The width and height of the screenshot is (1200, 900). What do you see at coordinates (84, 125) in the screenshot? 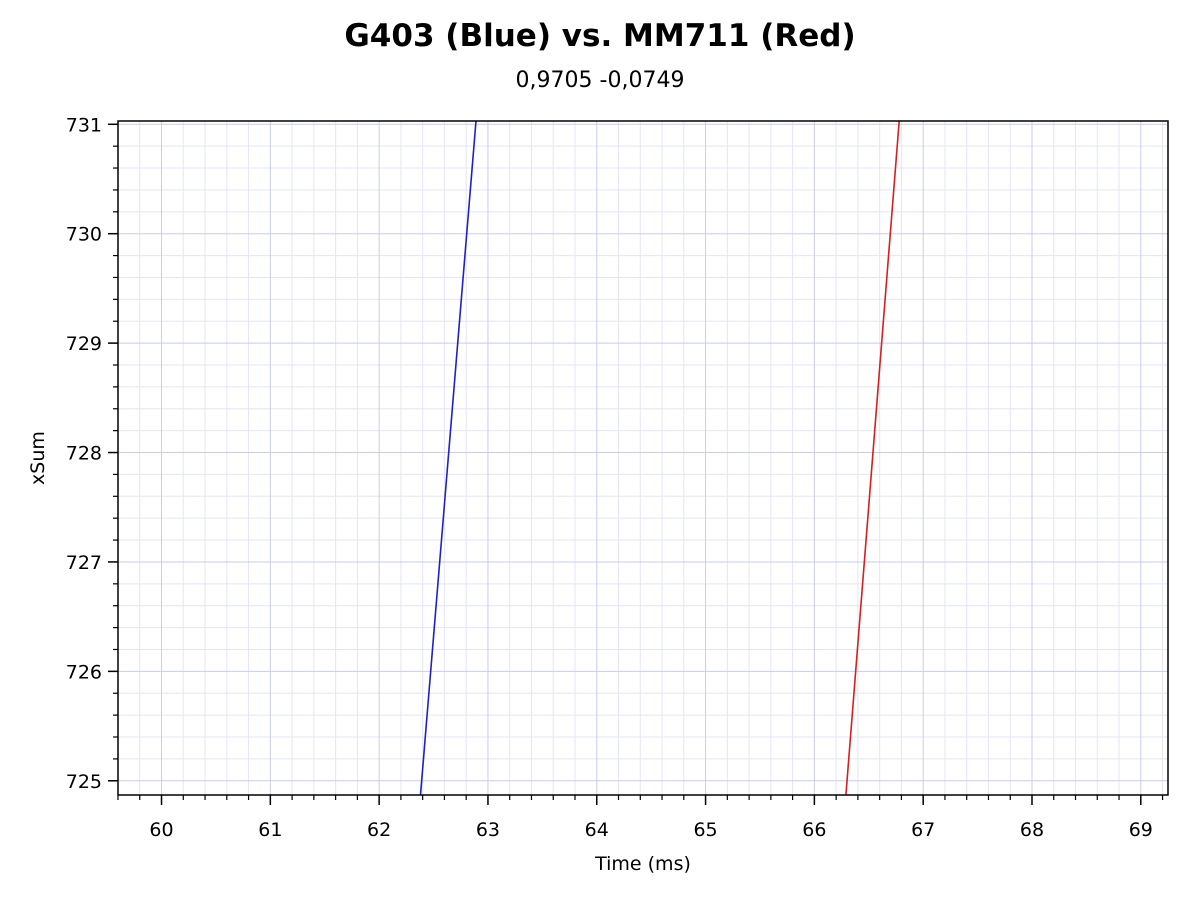
I see `y-tick-label: 731` at bounding box center [84, 125].